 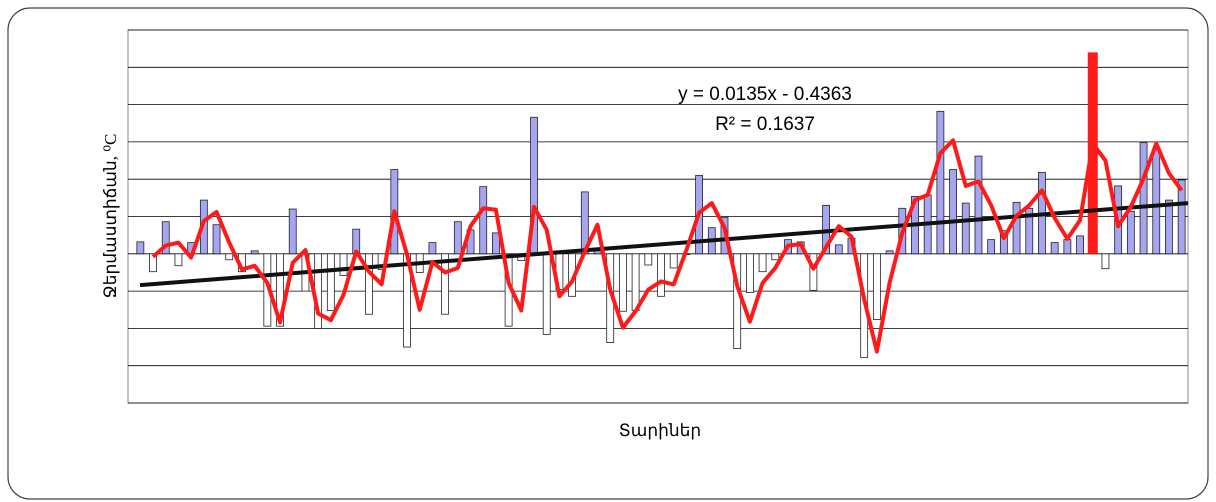 I want to click on trend-line, so click(x=664, y=244).